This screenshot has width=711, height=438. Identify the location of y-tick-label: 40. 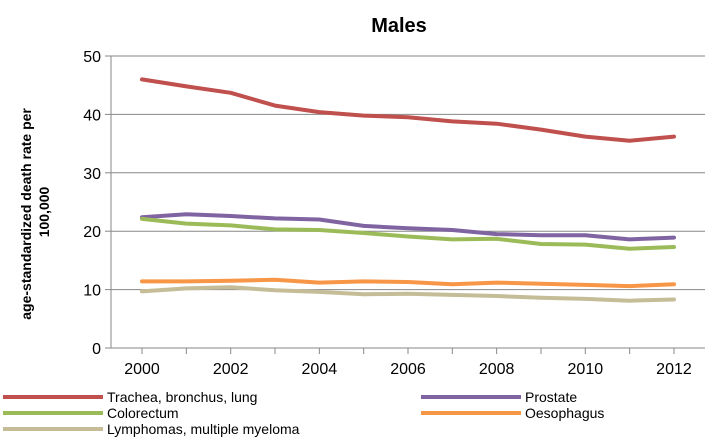
(92, 115).